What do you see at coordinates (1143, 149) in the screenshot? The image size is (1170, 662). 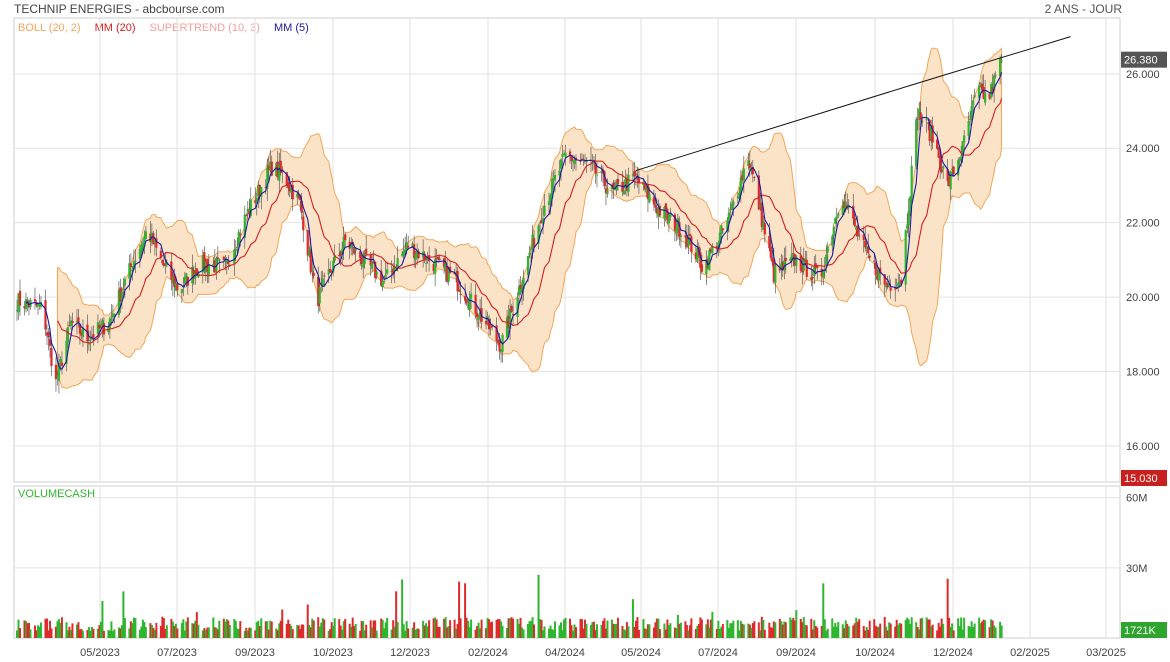 I see `y-tick-label: 24.000` at bounding box center [1143, 149].